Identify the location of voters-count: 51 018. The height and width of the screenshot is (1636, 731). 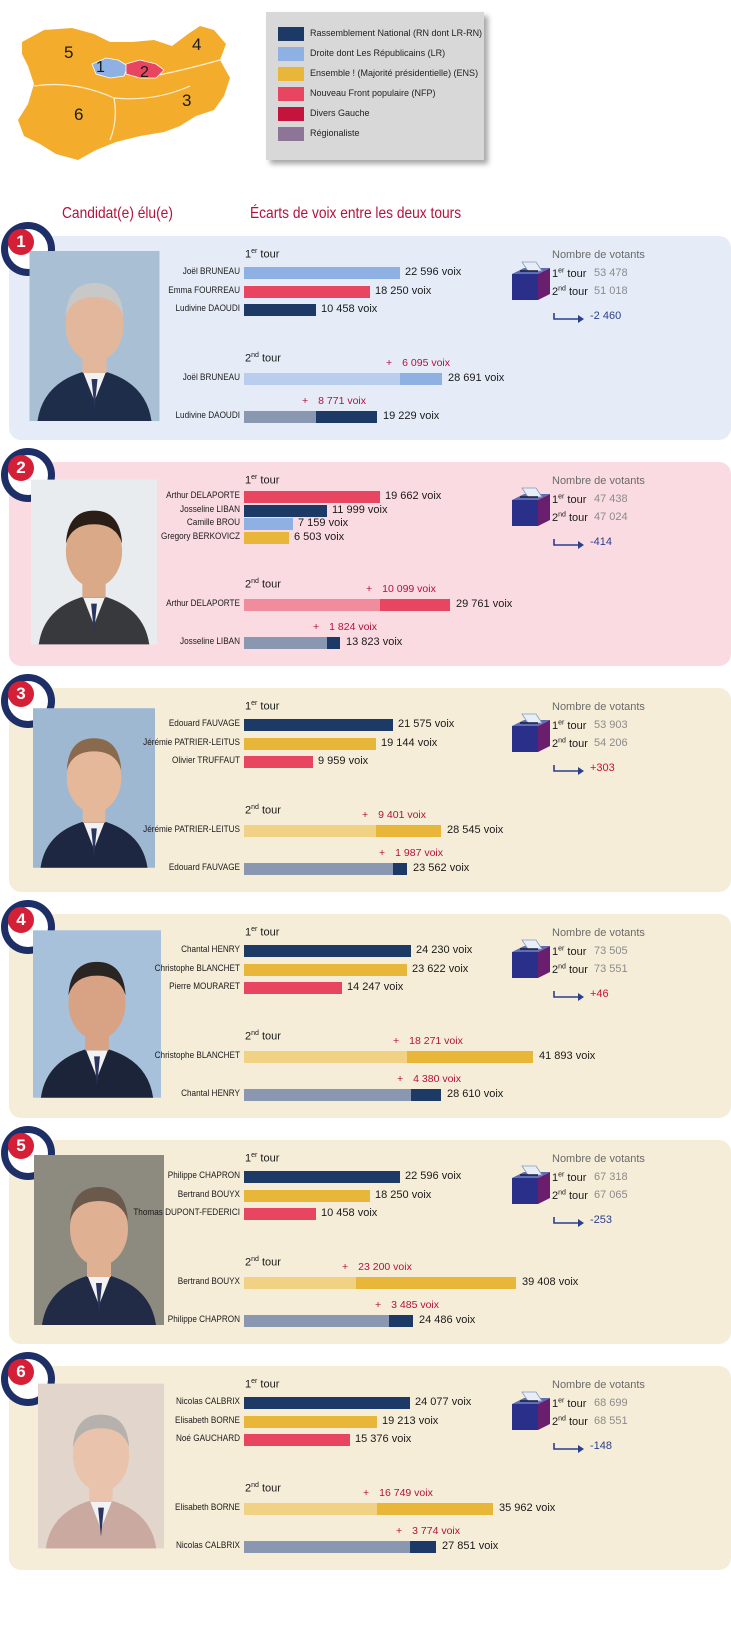
(611, 291).